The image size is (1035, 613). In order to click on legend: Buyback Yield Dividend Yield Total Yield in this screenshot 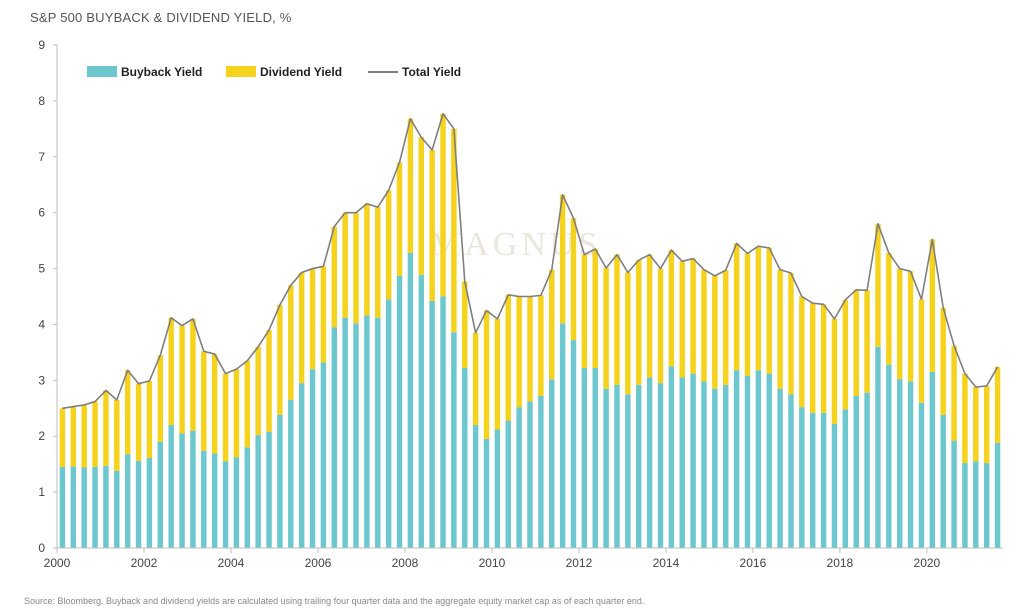, I will do `click(274, 72)`.